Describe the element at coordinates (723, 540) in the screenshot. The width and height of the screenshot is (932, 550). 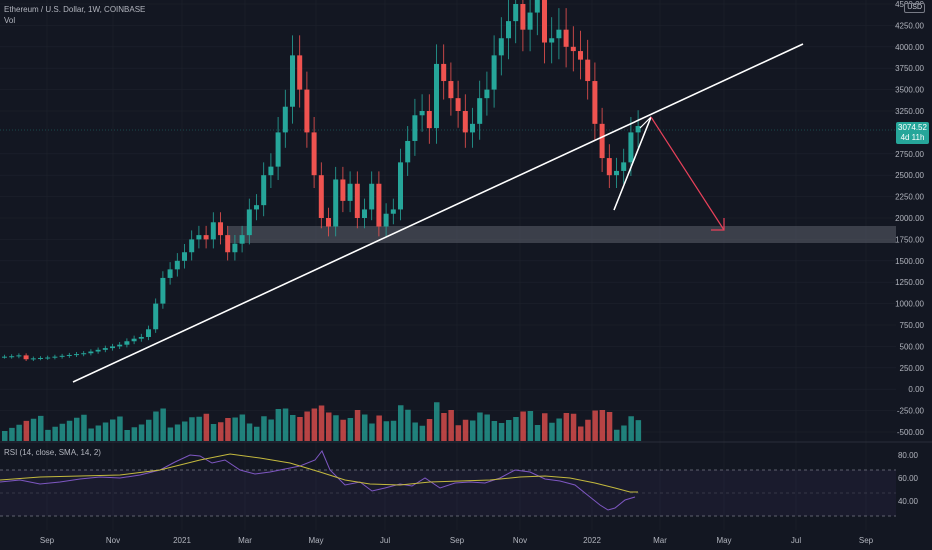
I see `time-tick-label: May` at that location.